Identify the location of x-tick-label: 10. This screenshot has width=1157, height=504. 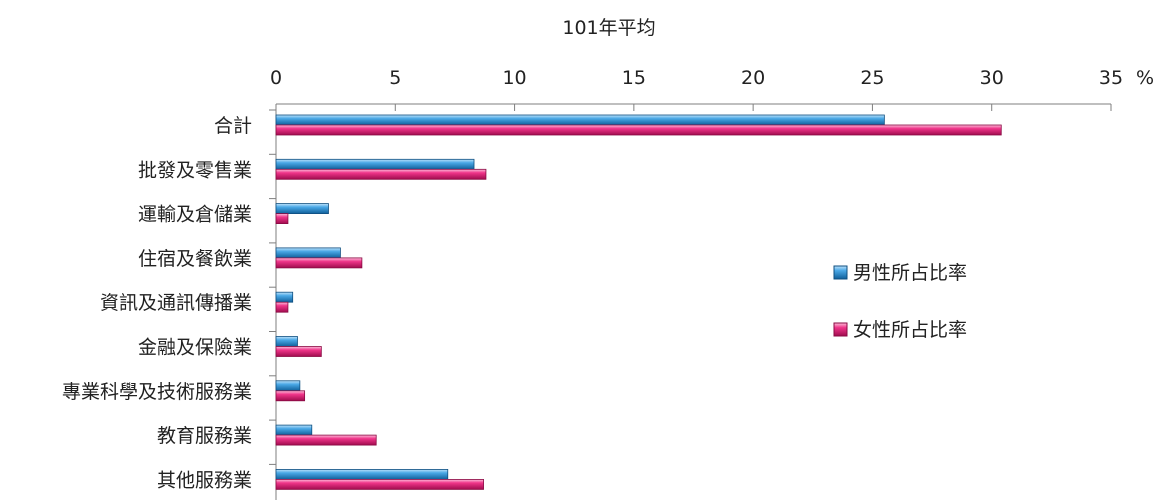
(514, 78).